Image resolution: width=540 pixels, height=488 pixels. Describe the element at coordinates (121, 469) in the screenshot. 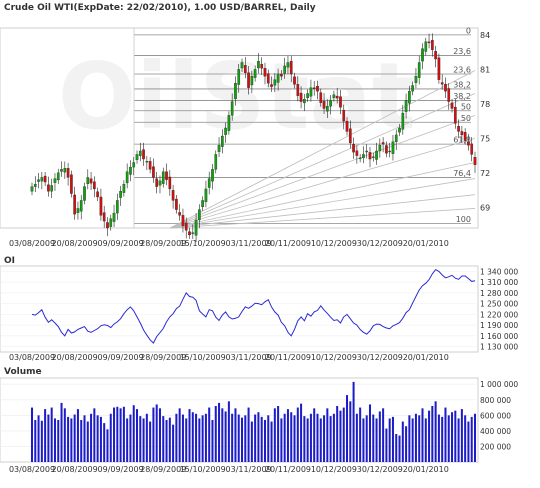

I see `volume-xtick-2: 09/09/2009` at that location.